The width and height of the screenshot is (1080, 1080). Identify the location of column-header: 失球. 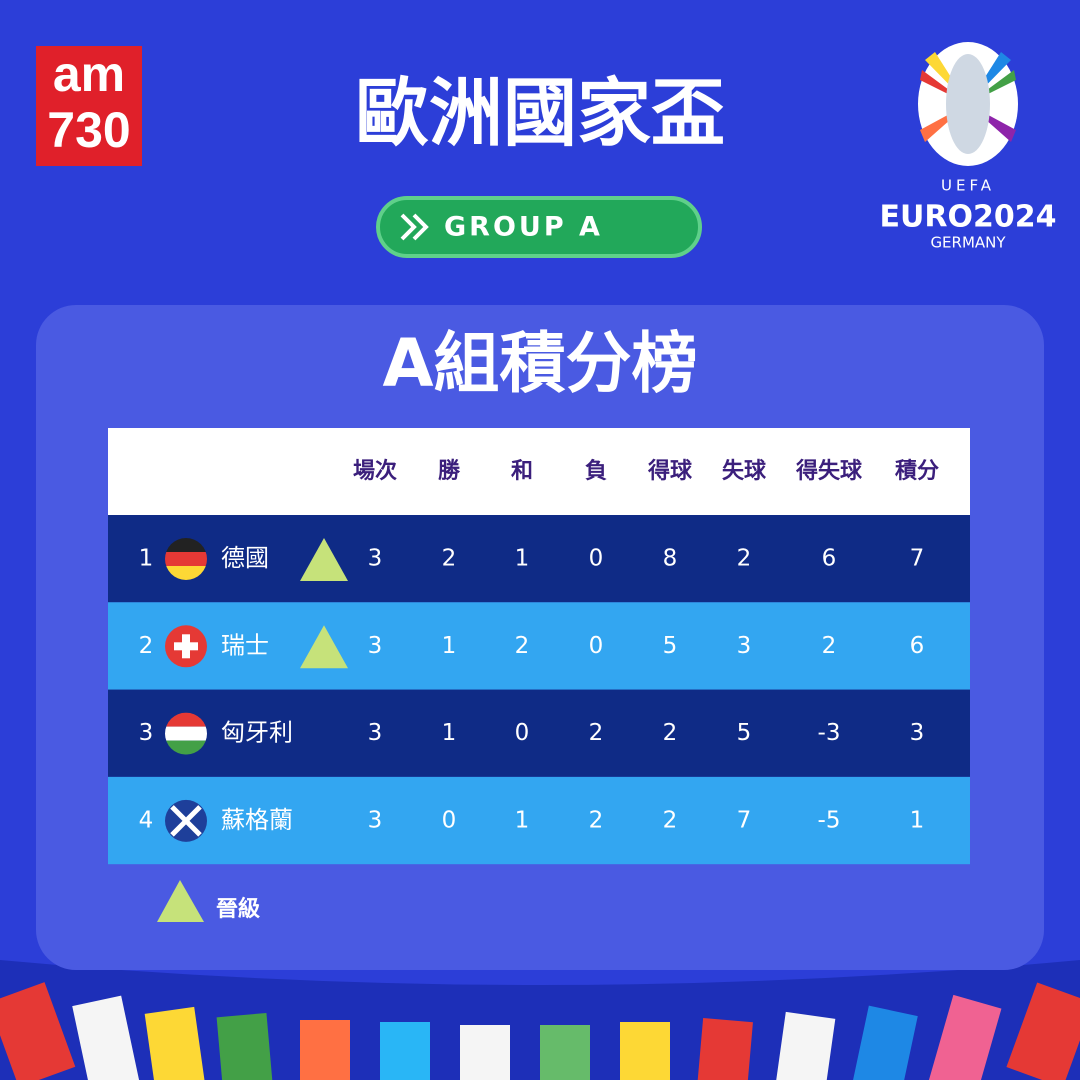
(744, 471).